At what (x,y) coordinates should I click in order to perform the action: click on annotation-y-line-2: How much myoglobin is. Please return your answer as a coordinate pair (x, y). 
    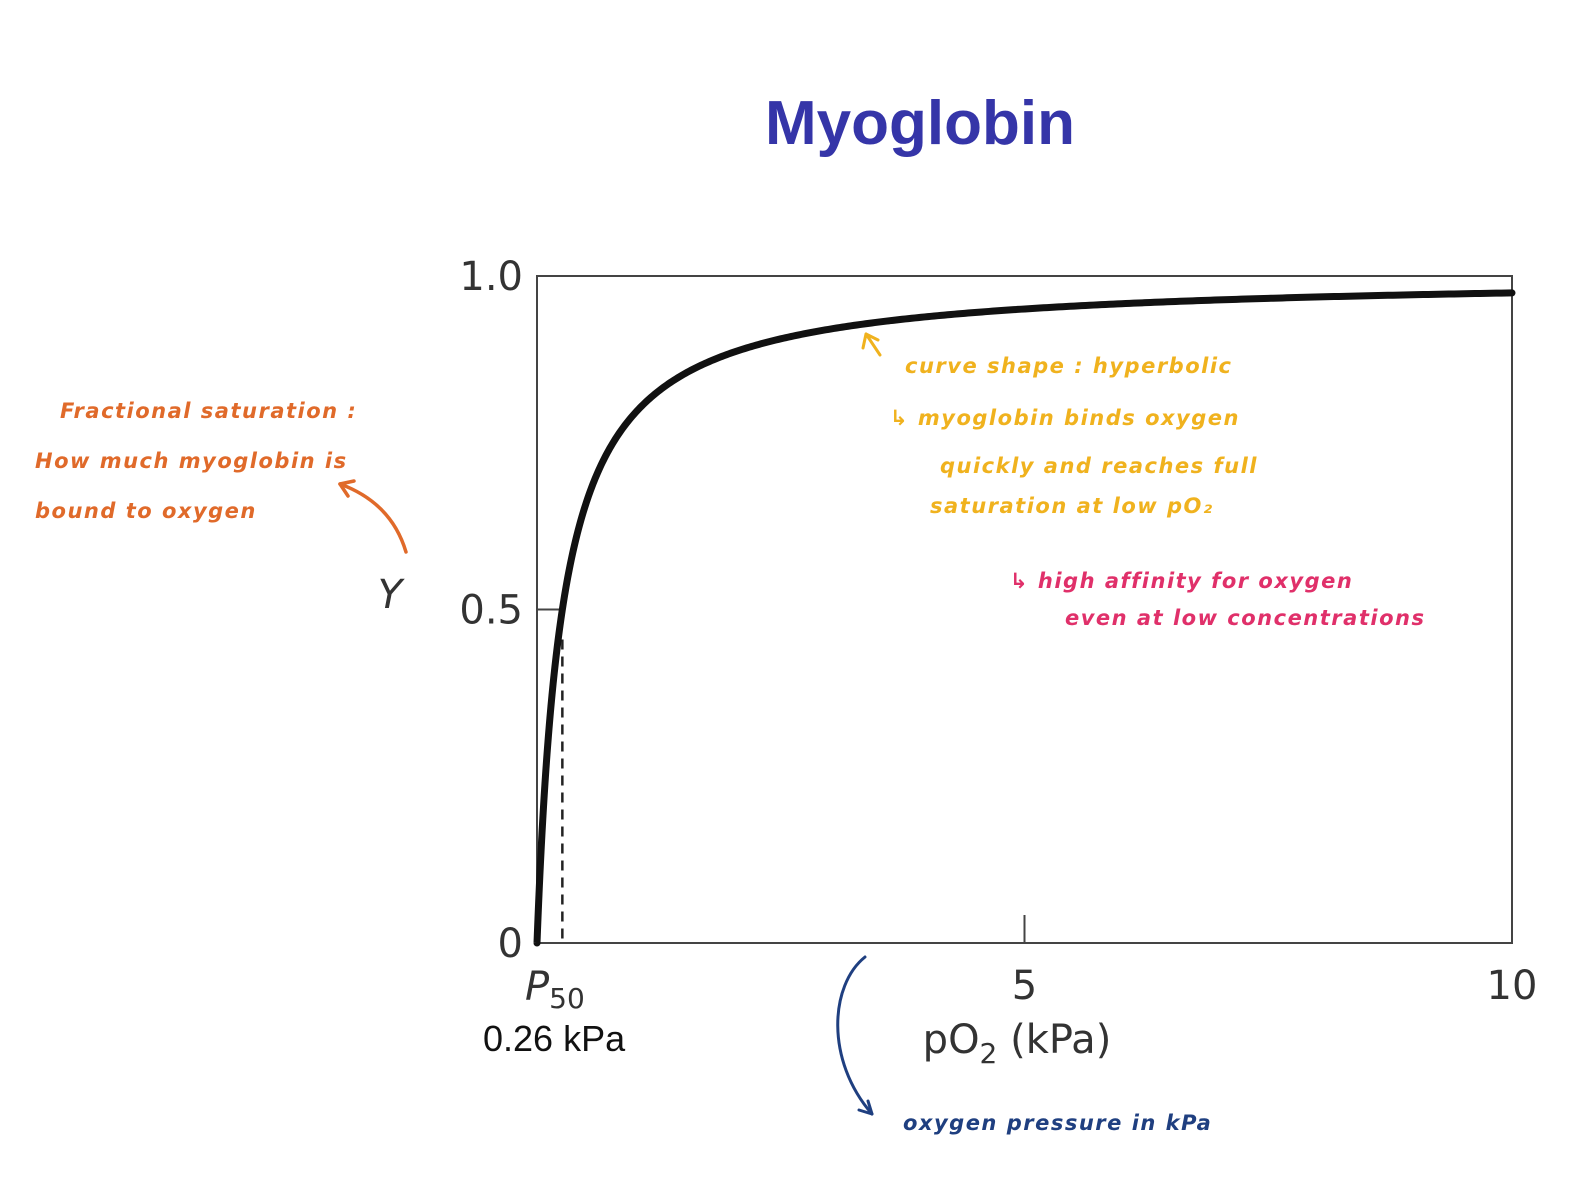
    Looking at the image, I should click on (191, 461).